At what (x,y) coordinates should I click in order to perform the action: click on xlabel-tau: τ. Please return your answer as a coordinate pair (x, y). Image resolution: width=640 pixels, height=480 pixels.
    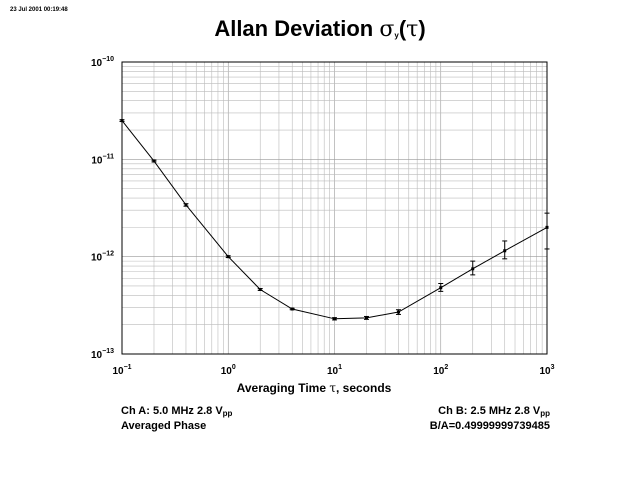
    Looking at the image, I should click on (332, 388).